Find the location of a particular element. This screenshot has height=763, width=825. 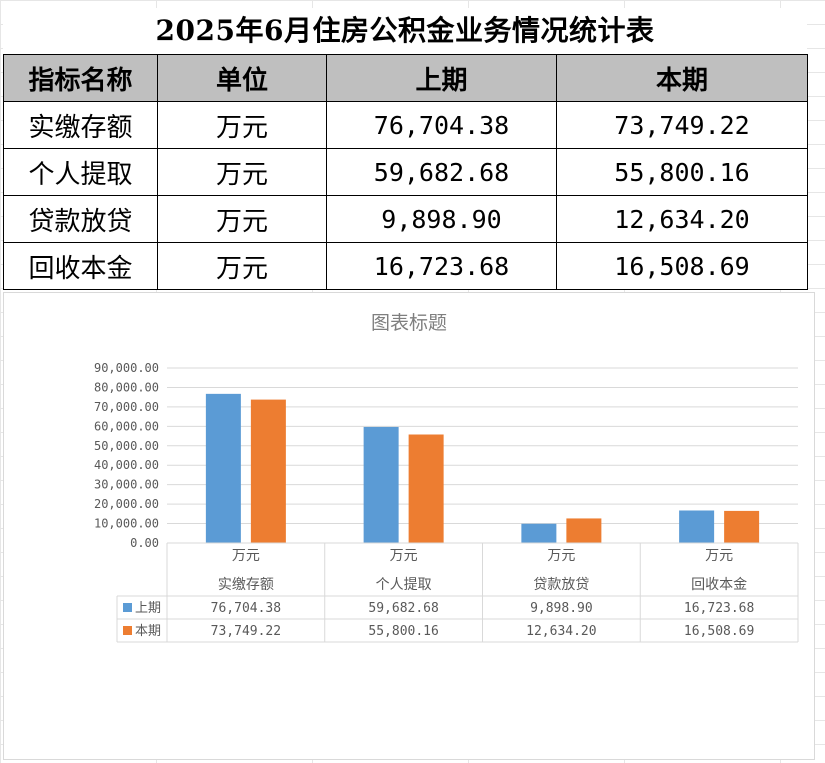

header-previous: 上期 is located at coordinates (441, 78).